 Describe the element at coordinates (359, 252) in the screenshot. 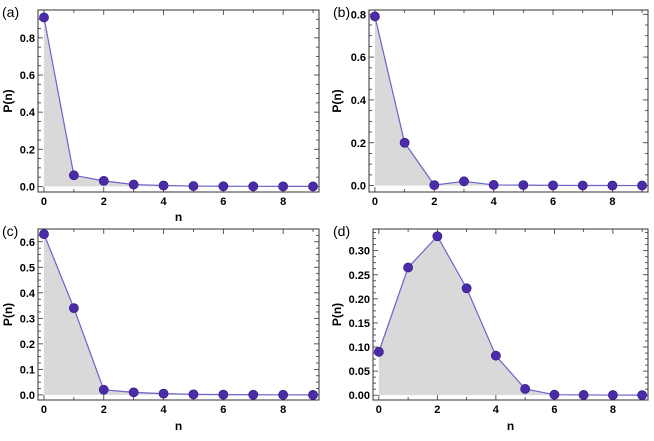

I see `y-tick-label: 0.30` at that location.